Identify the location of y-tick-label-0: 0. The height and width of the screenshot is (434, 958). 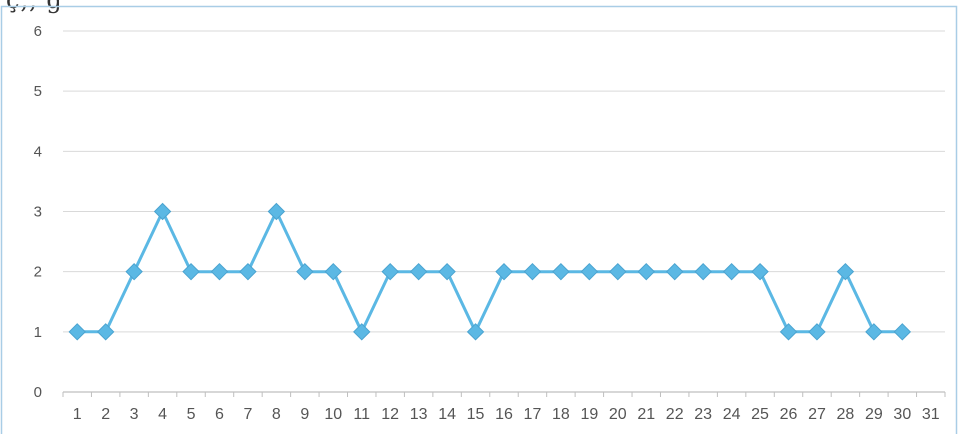
(38, 392).